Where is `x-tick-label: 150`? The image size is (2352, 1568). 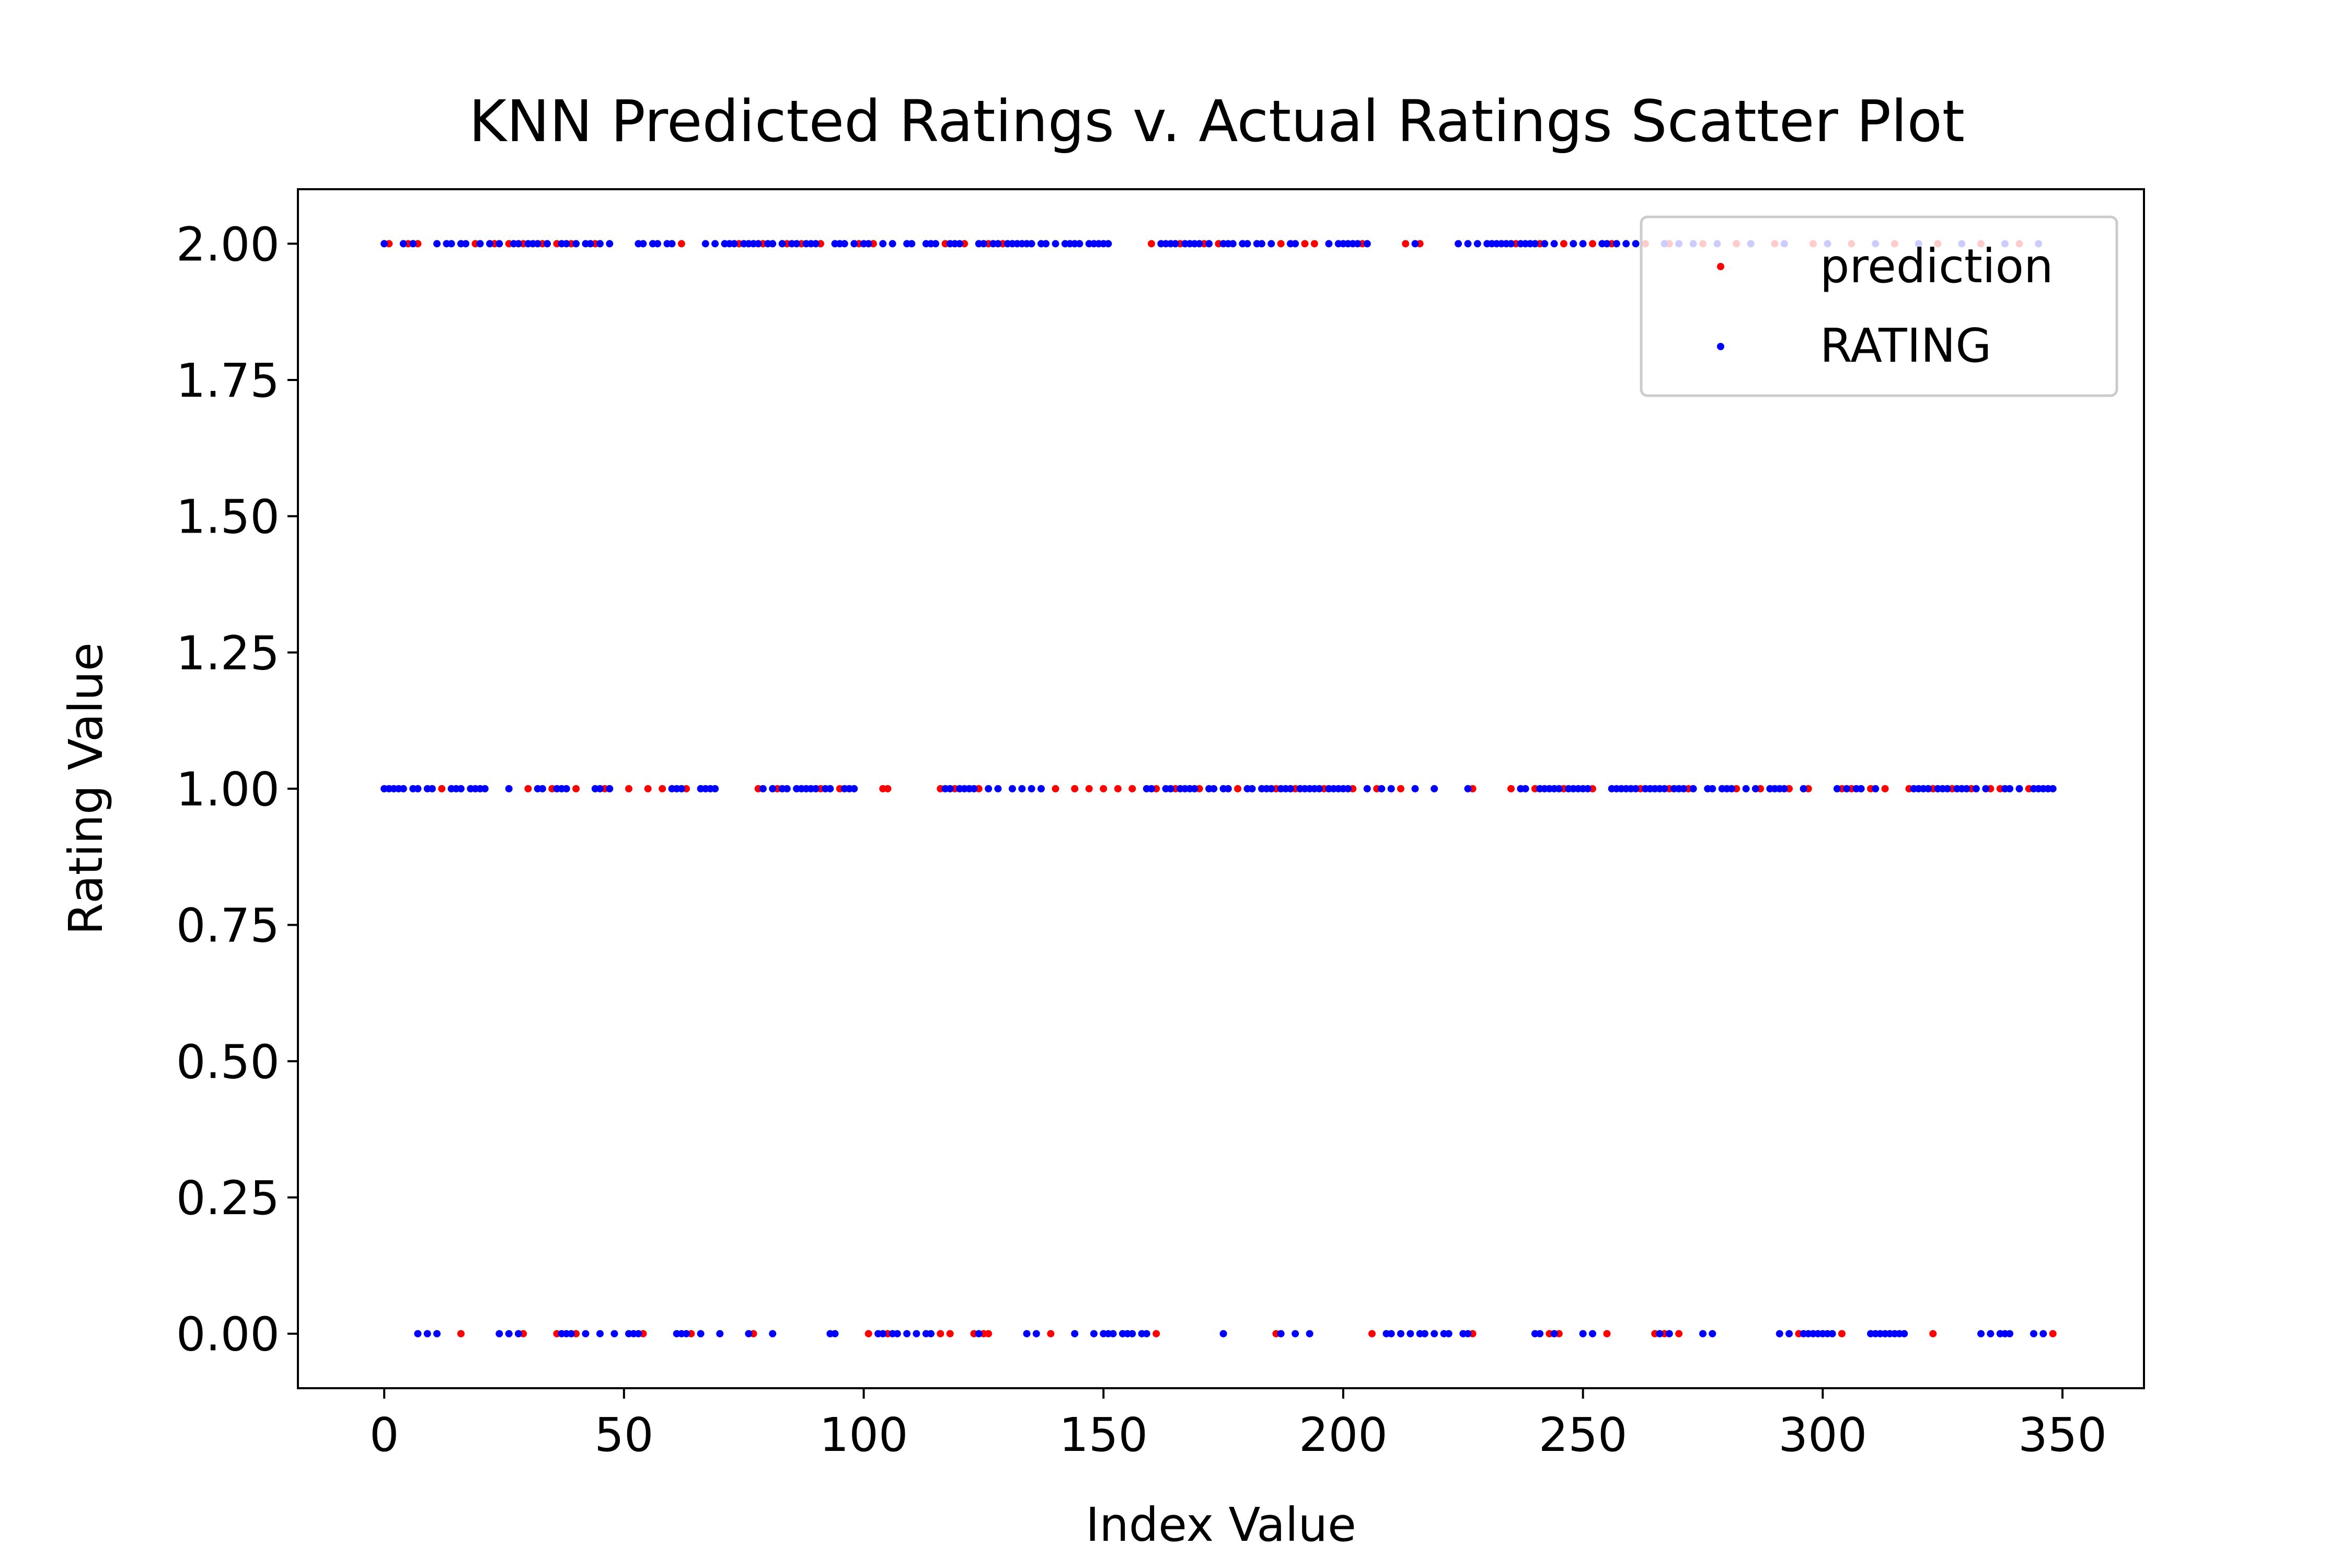 x-tick-label: 150 is located at coordinates (1103, 1435).